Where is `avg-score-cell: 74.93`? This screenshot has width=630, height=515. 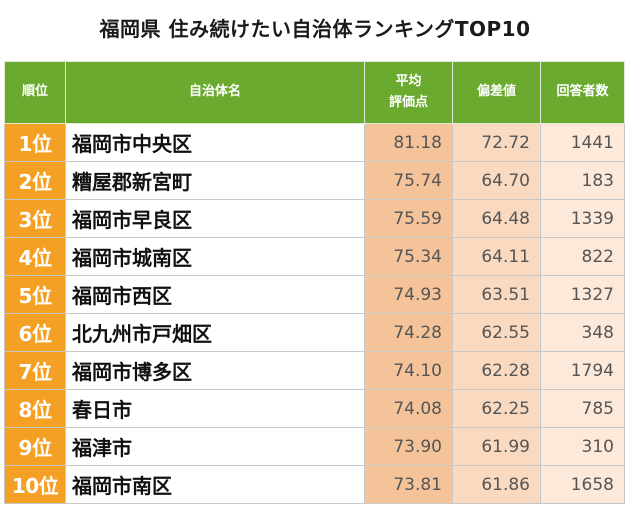
avg-score-cell: 74.93 is located at coordinates (408, 294).